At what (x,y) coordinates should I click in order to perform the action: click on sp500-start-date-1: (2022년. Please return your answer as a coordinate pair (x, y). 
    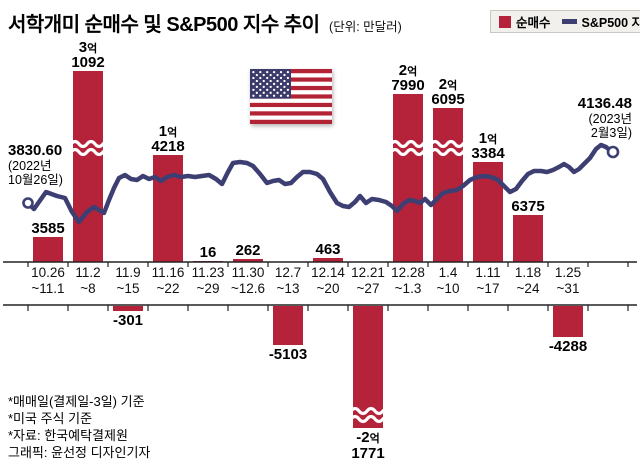
    Looking at the image, I should click on (30, 166).